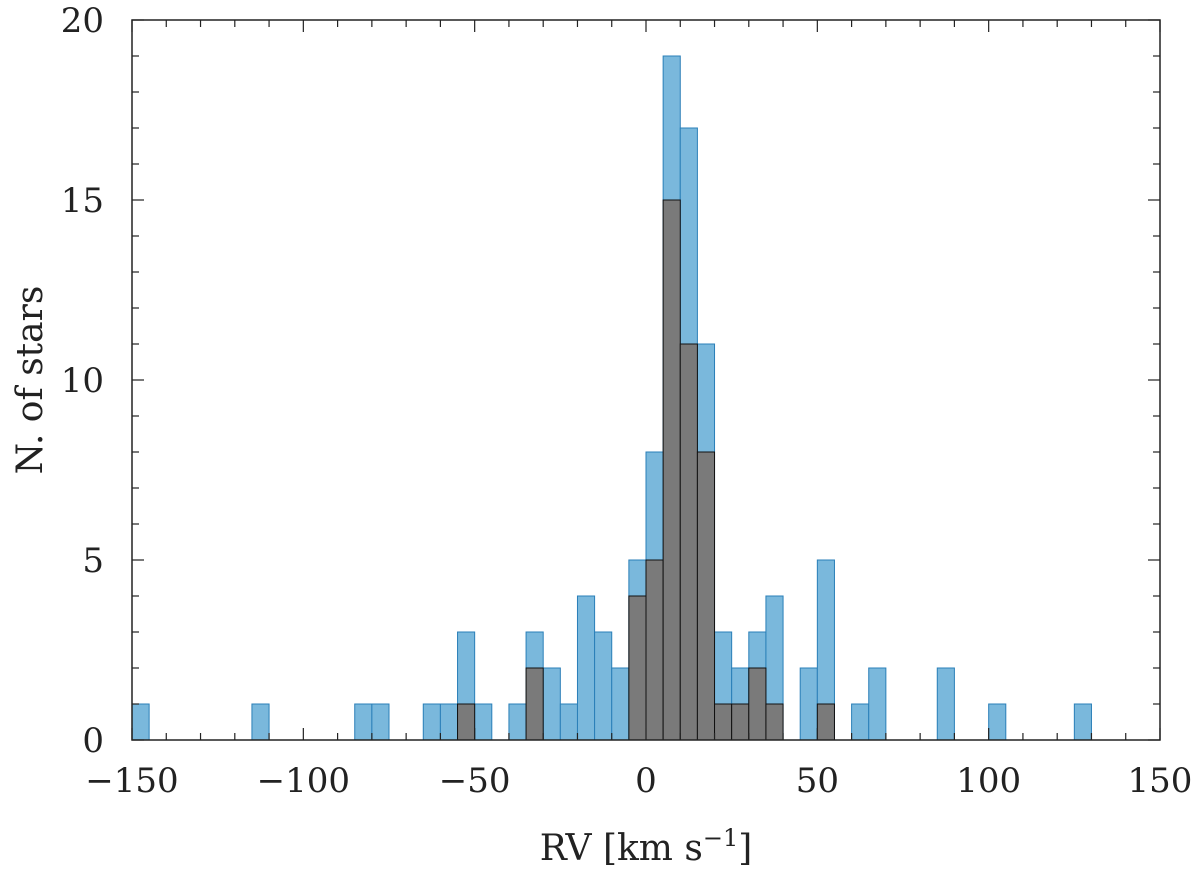 The image size is (1200, 881). I want to click on y-axis-title: N. of stars, so click(30, 380).